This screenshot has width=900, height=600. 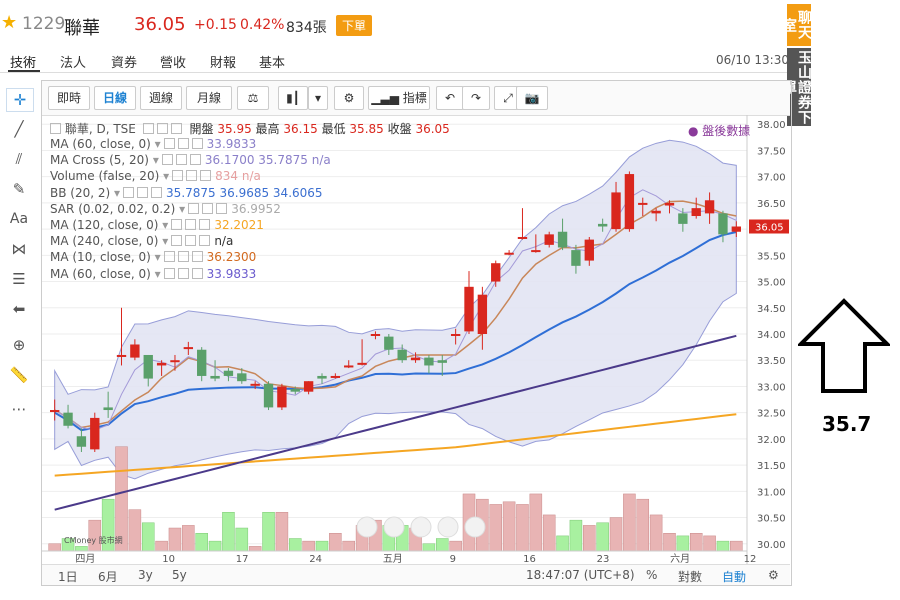 I want to click on brush-icon: ✎, so click(x=19, y=189).